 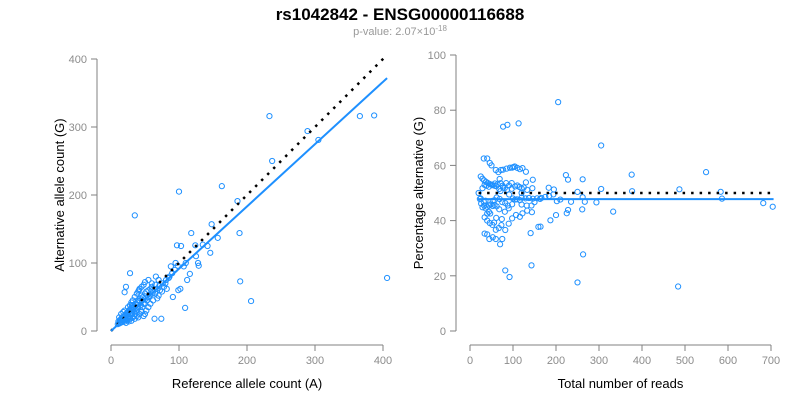 What do you see at coordinates (440, 166) in the screenshot?
I see `y-tick-label: 60` at bounding box center [440, 166].